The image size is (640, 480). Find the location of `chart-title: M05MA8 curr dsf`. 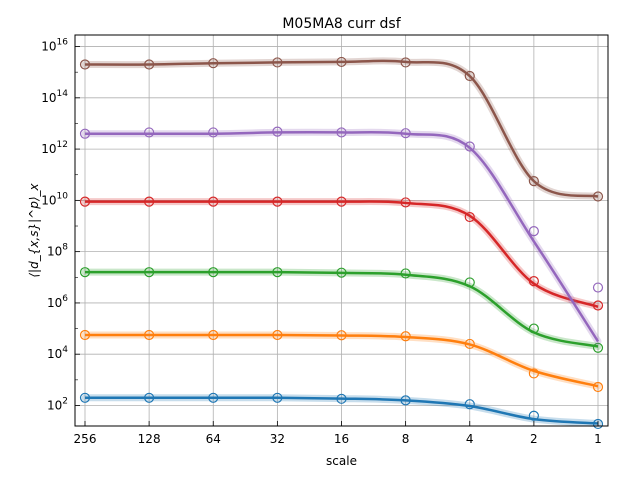

chart-title: M05MA8 curr dsf is located at coordinates (341, 24).